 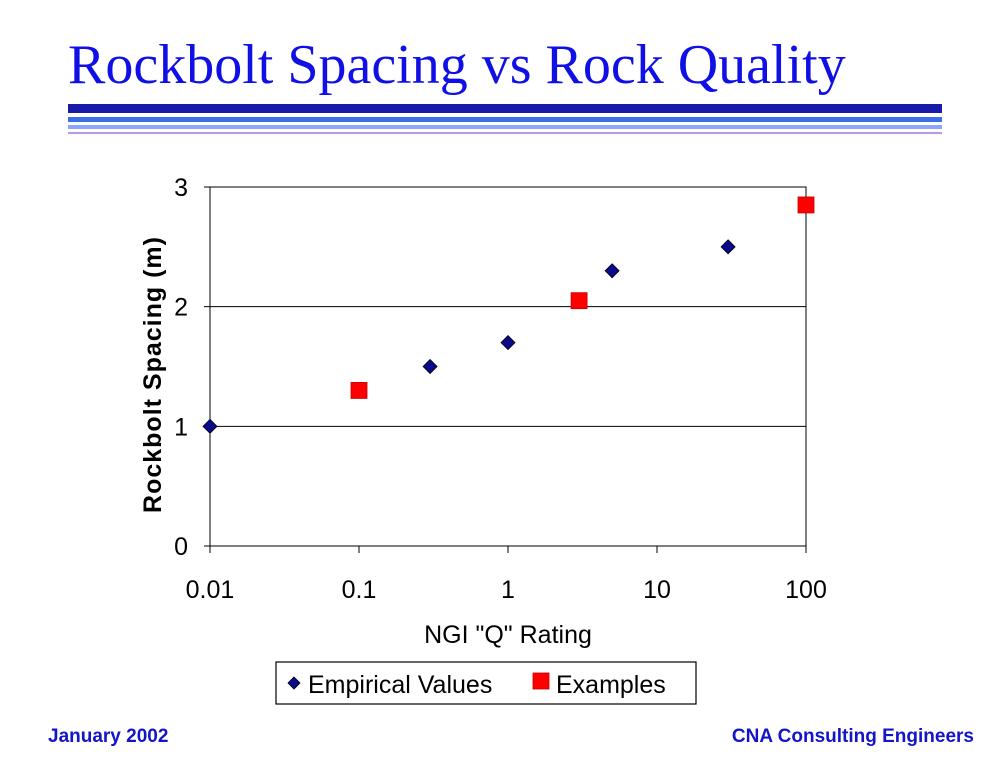 I want to click on title-underline-rules, so click(x=505, y=122).